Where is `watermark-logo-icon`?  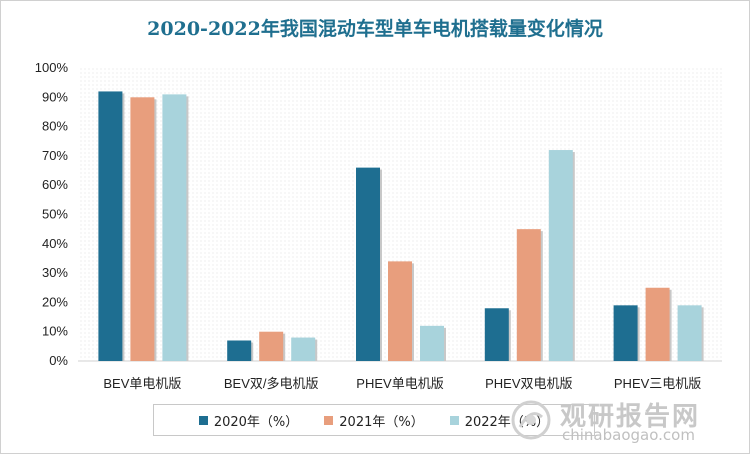
watermark-logo-icon is located at coordinates (531, 420).